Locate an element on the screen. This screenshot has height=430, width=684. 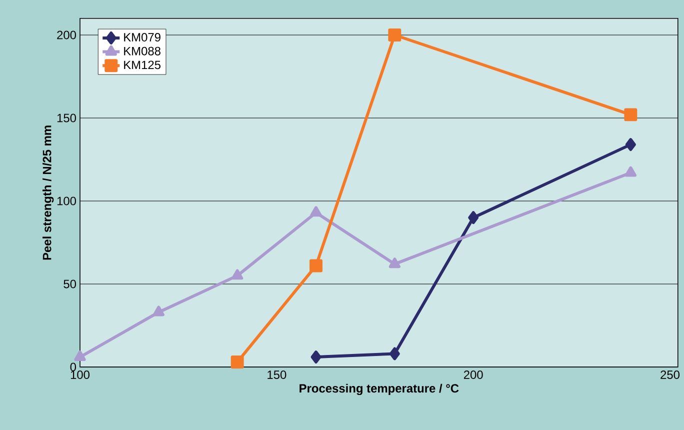
x-tick-label: 100 is located at coordinates (80, 374).